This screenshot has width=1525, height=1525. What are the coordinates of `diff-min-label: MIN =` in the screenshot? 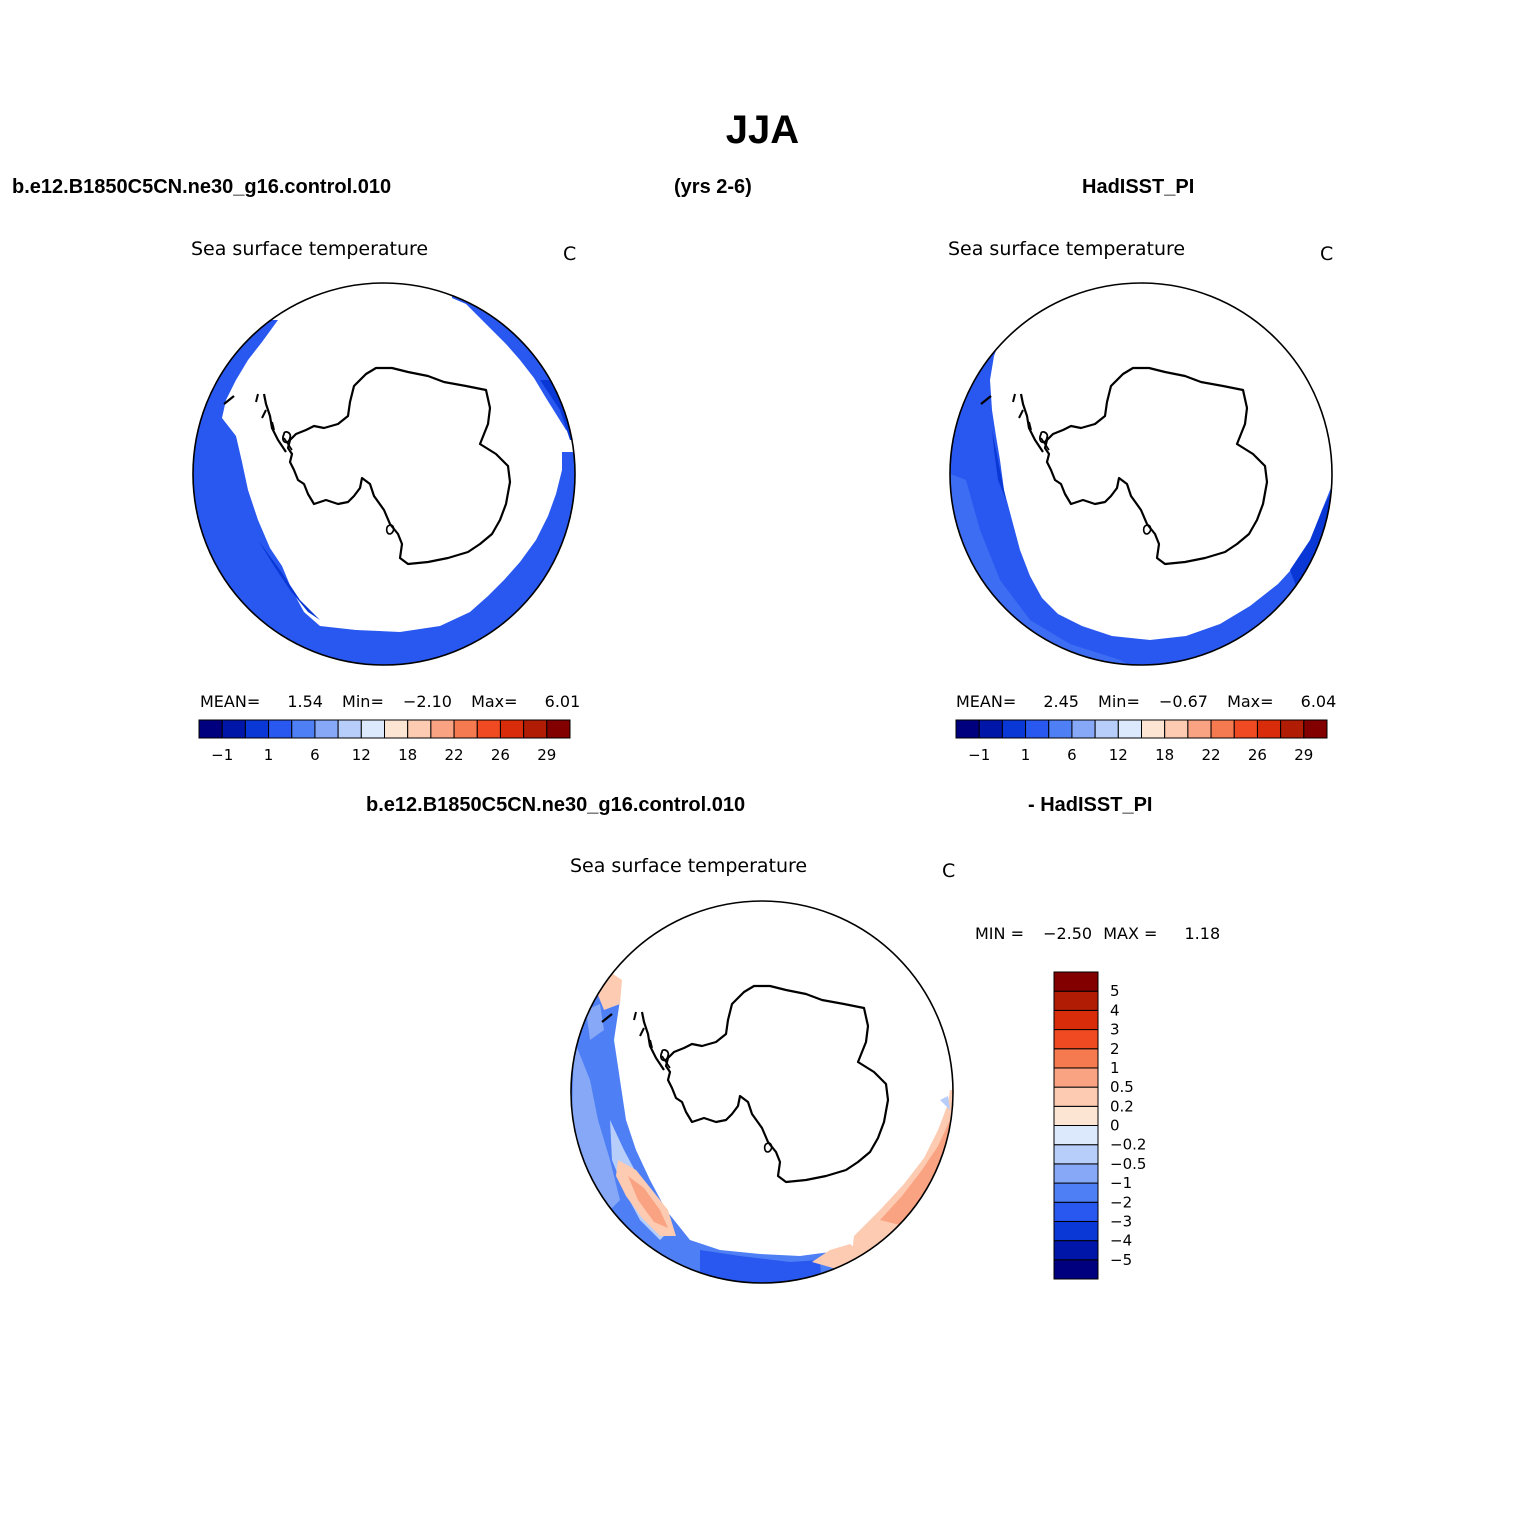 It's located at (999, 933).